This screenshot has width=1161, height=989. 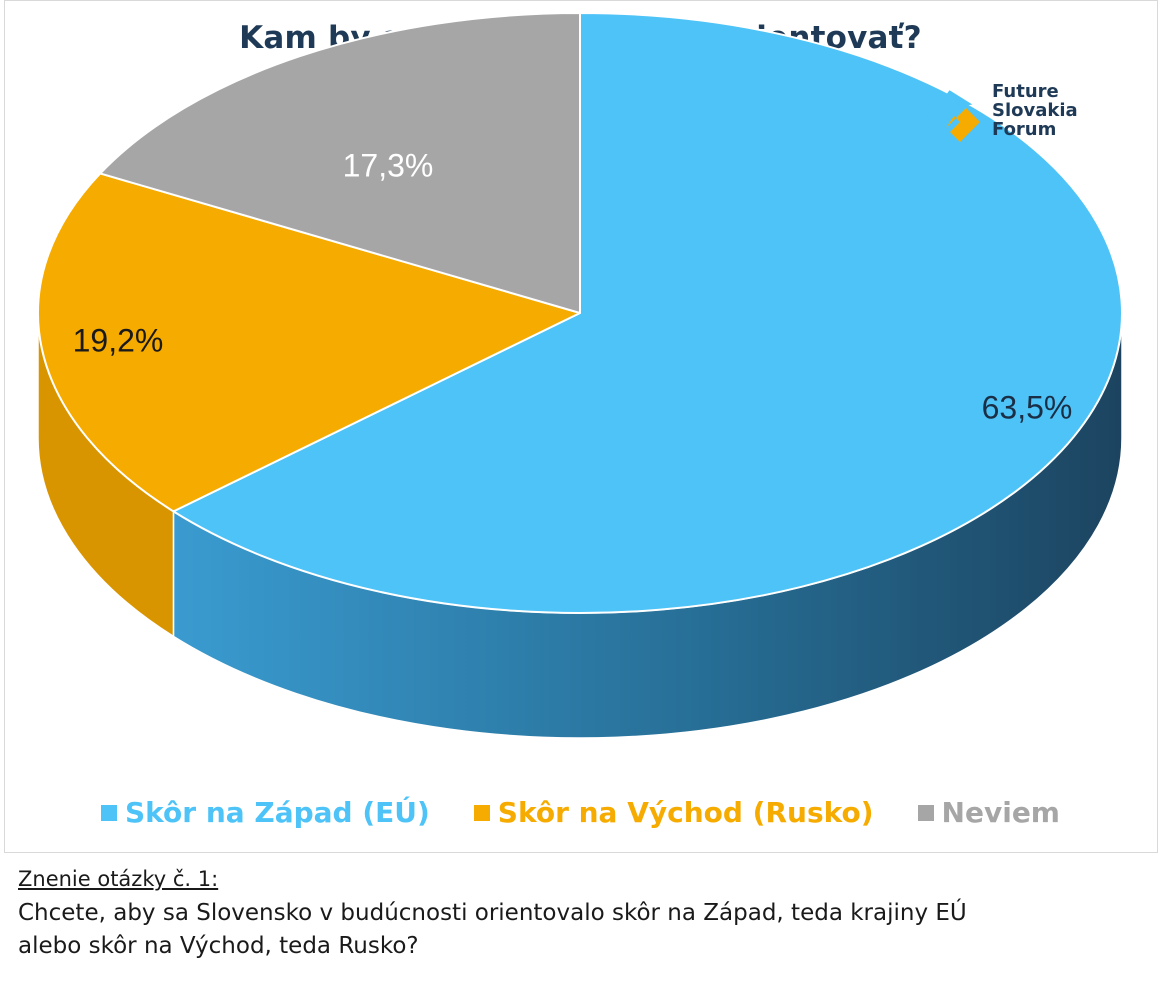 I want to click on legend-item-west: Skôr na Západ (EÚ), so click(x=265, y=812).